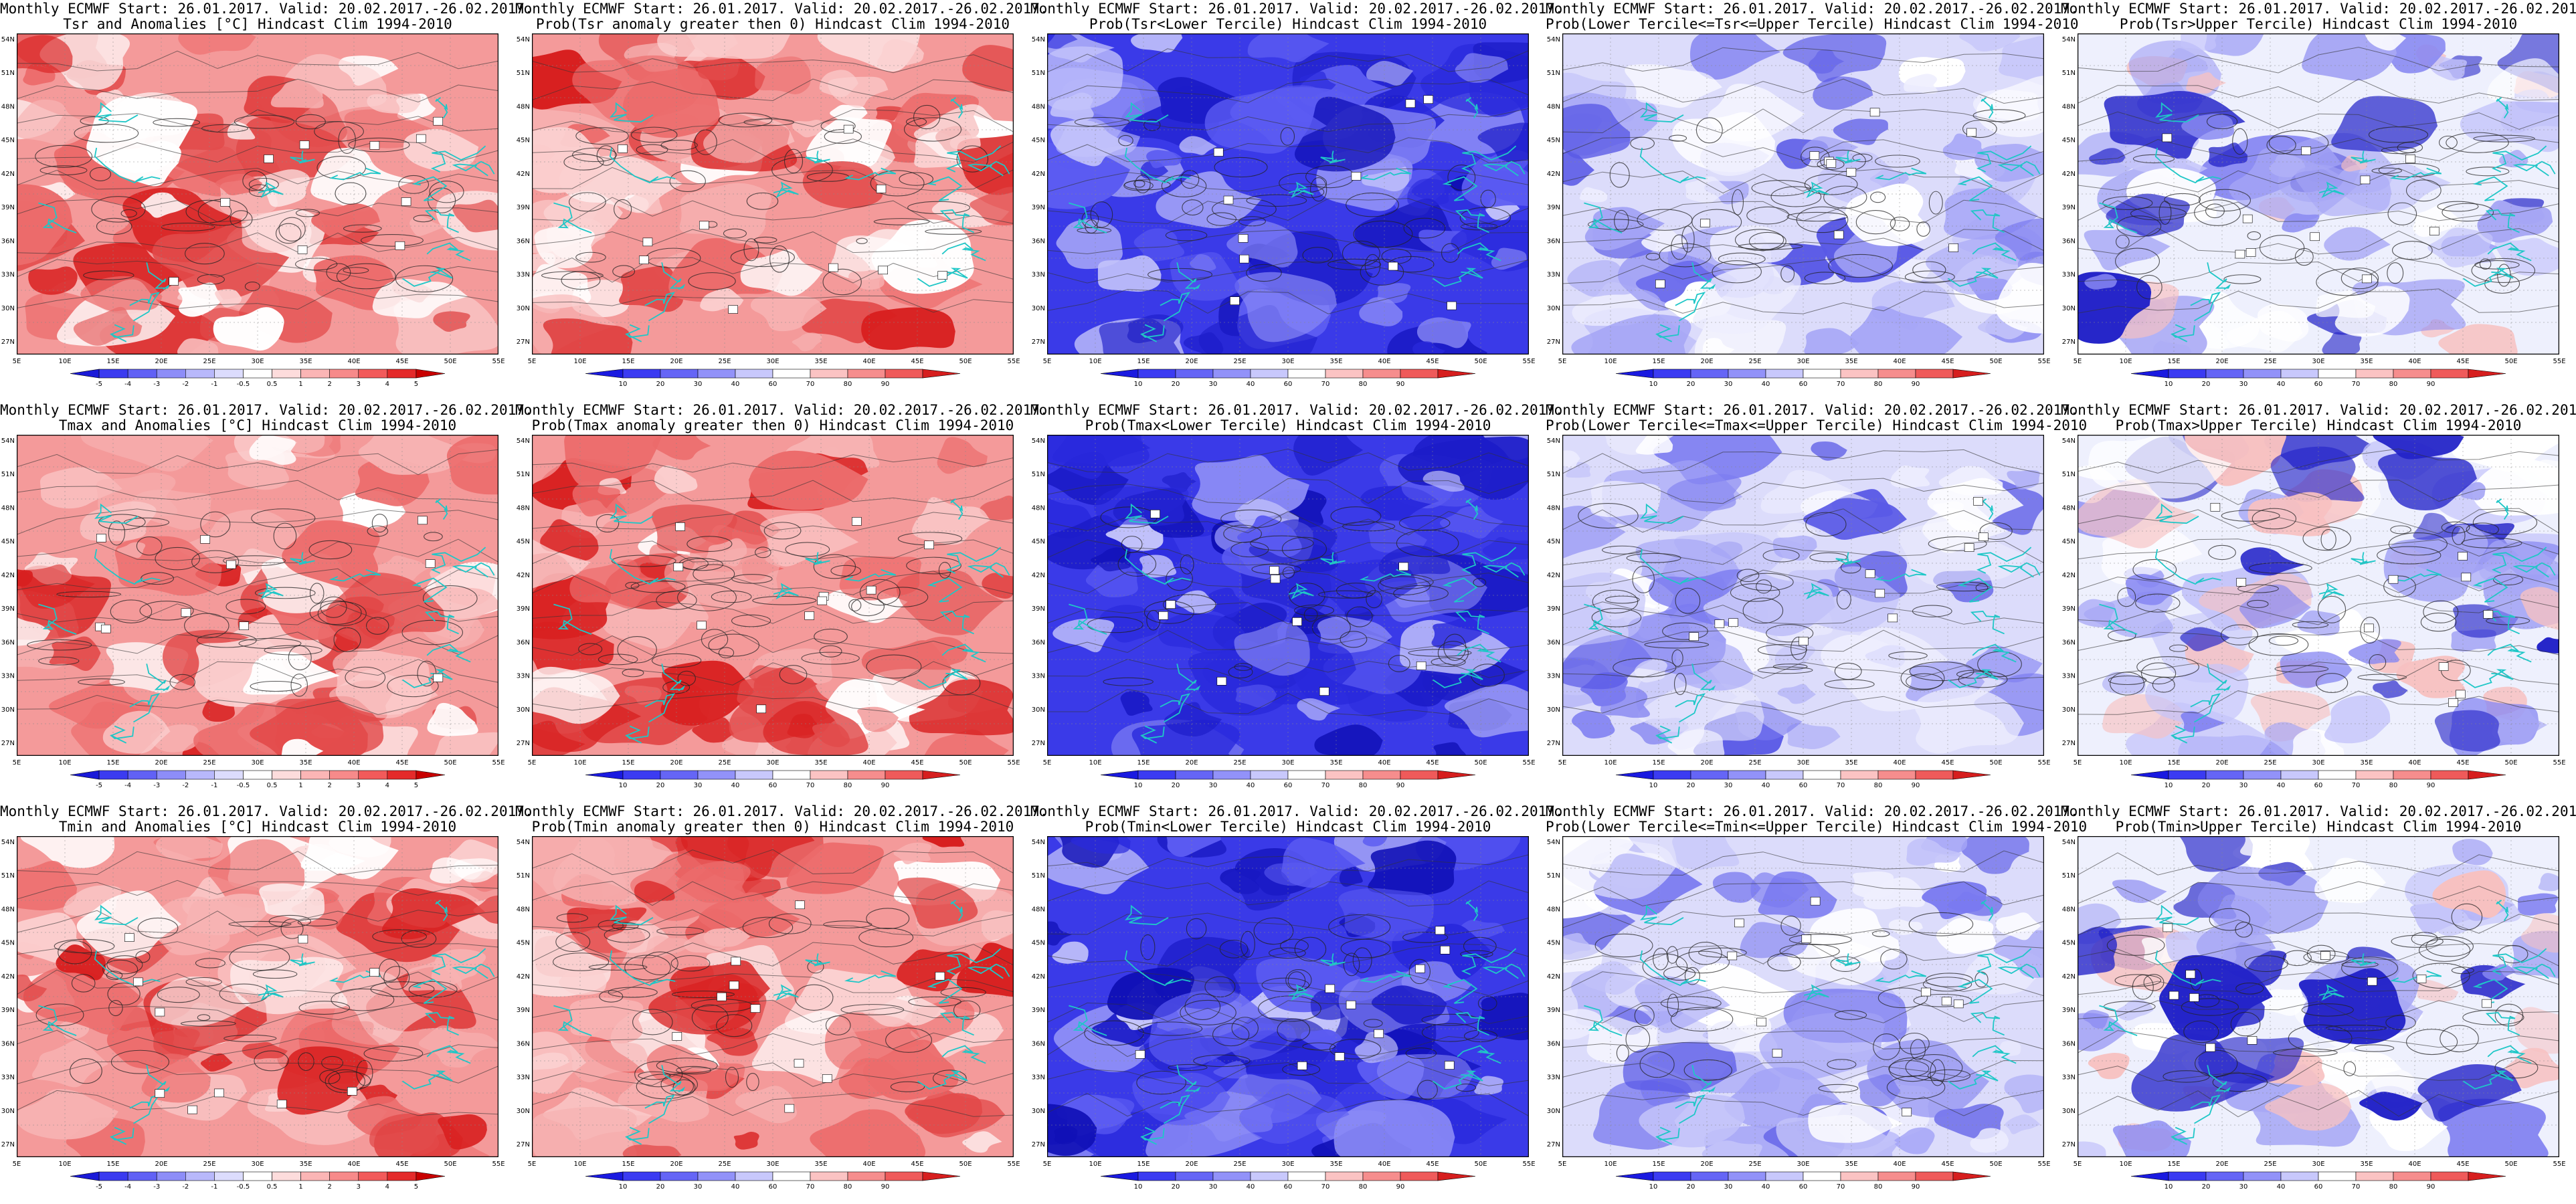 The image size is (2576, 1204). I want to click on lat-tick-label: 27N, so click(523, 743).